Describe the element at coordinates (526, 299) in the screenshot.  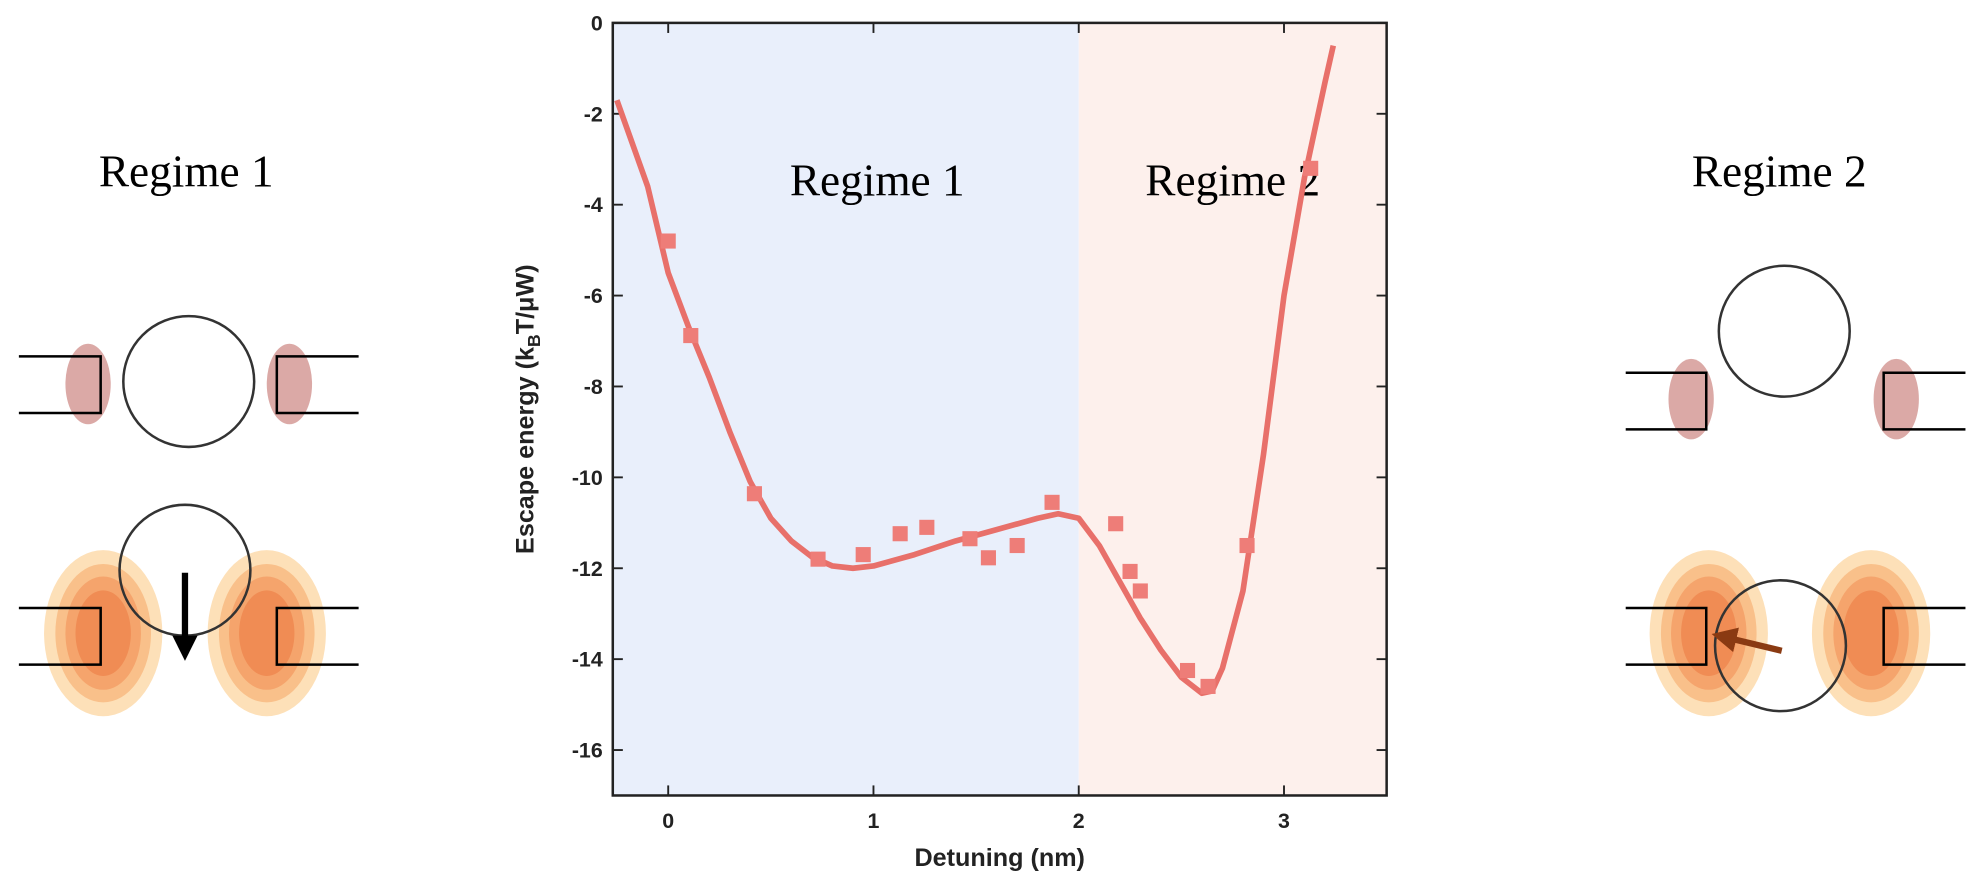
I see `y-axis-label-part: T/μW)` at that location.